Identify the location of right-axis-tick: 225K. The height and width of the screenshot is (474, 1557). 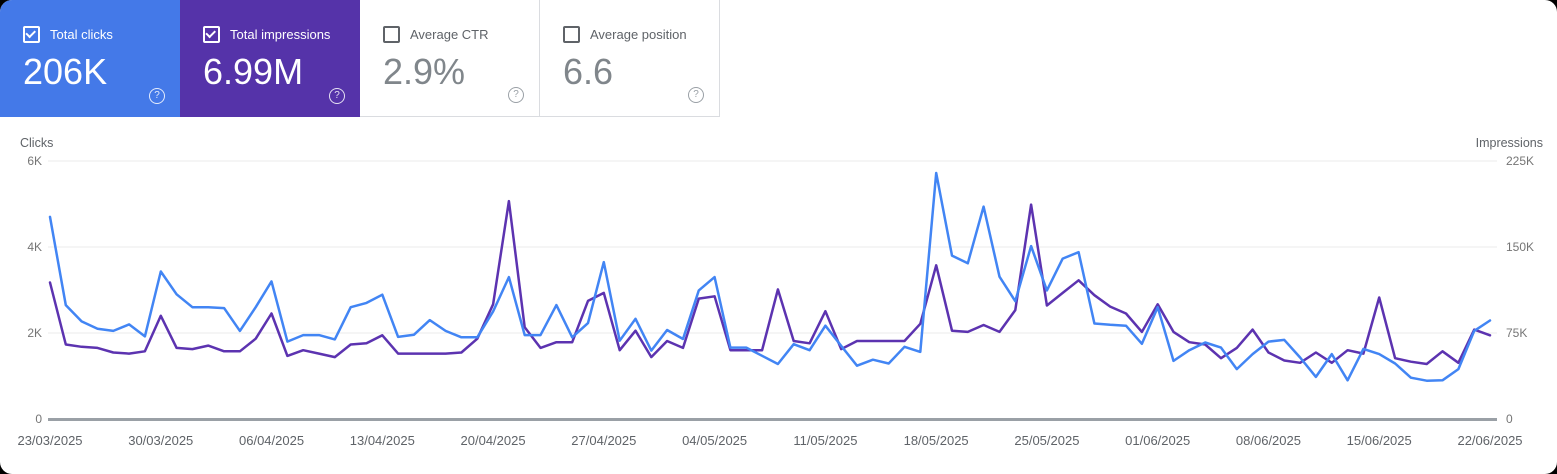
(1520, 161).